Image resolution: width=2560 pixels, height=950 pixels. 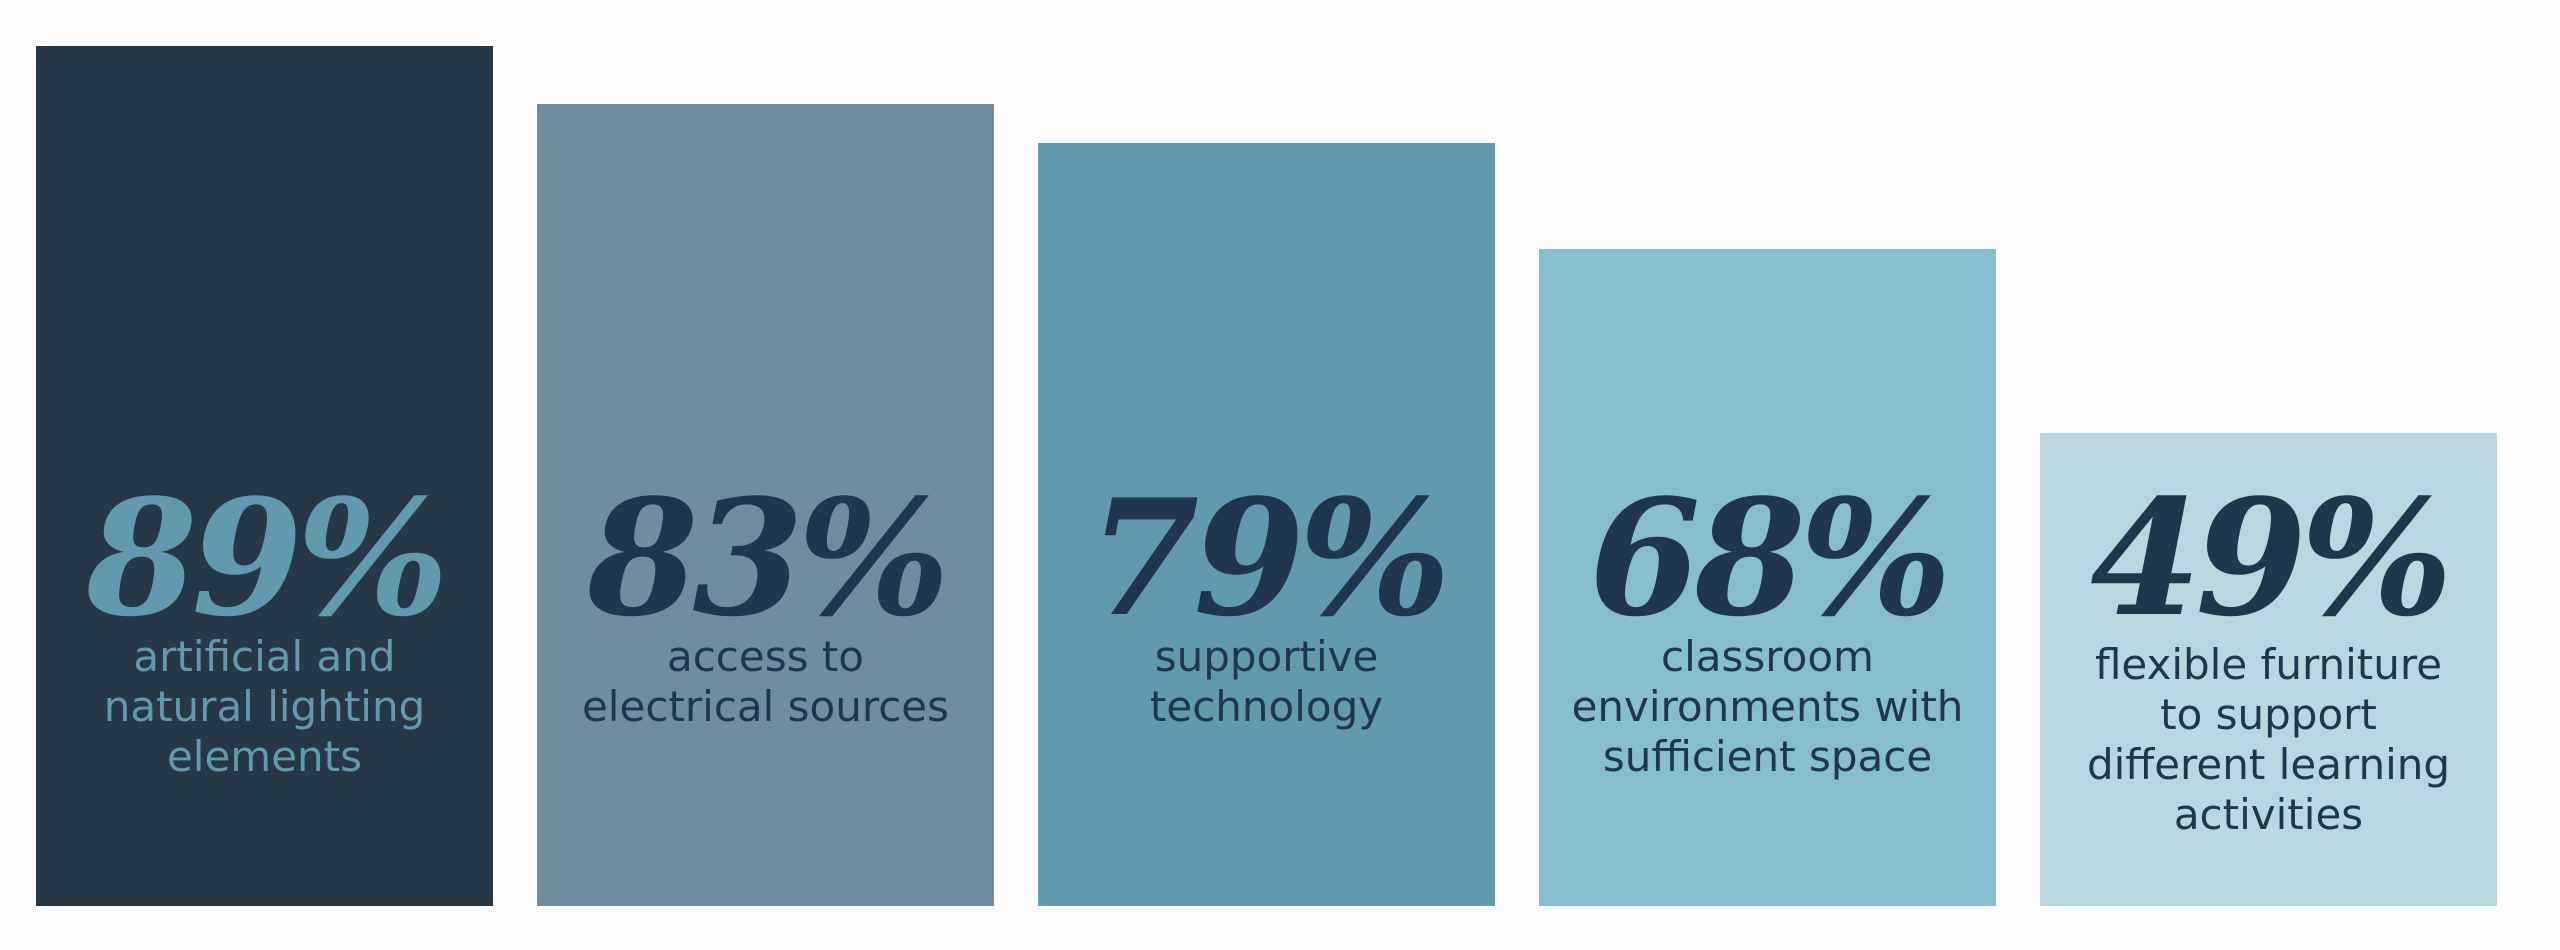 What do you see at coordinates (1269, 558) in the screenshot?
I see `value-label: 79%` at bounding box center [1269, 558].